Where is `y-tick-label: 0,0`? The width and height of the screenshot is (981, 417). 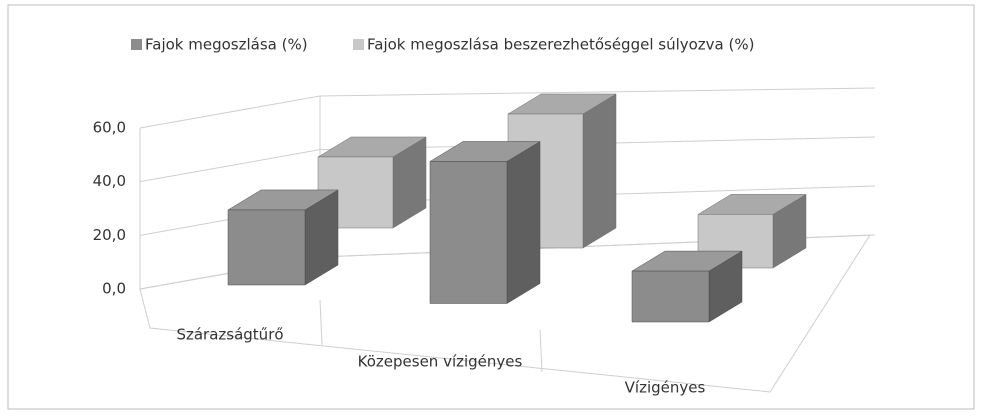
y-tick-label: 0,0 is located at coordinates (114, 289).